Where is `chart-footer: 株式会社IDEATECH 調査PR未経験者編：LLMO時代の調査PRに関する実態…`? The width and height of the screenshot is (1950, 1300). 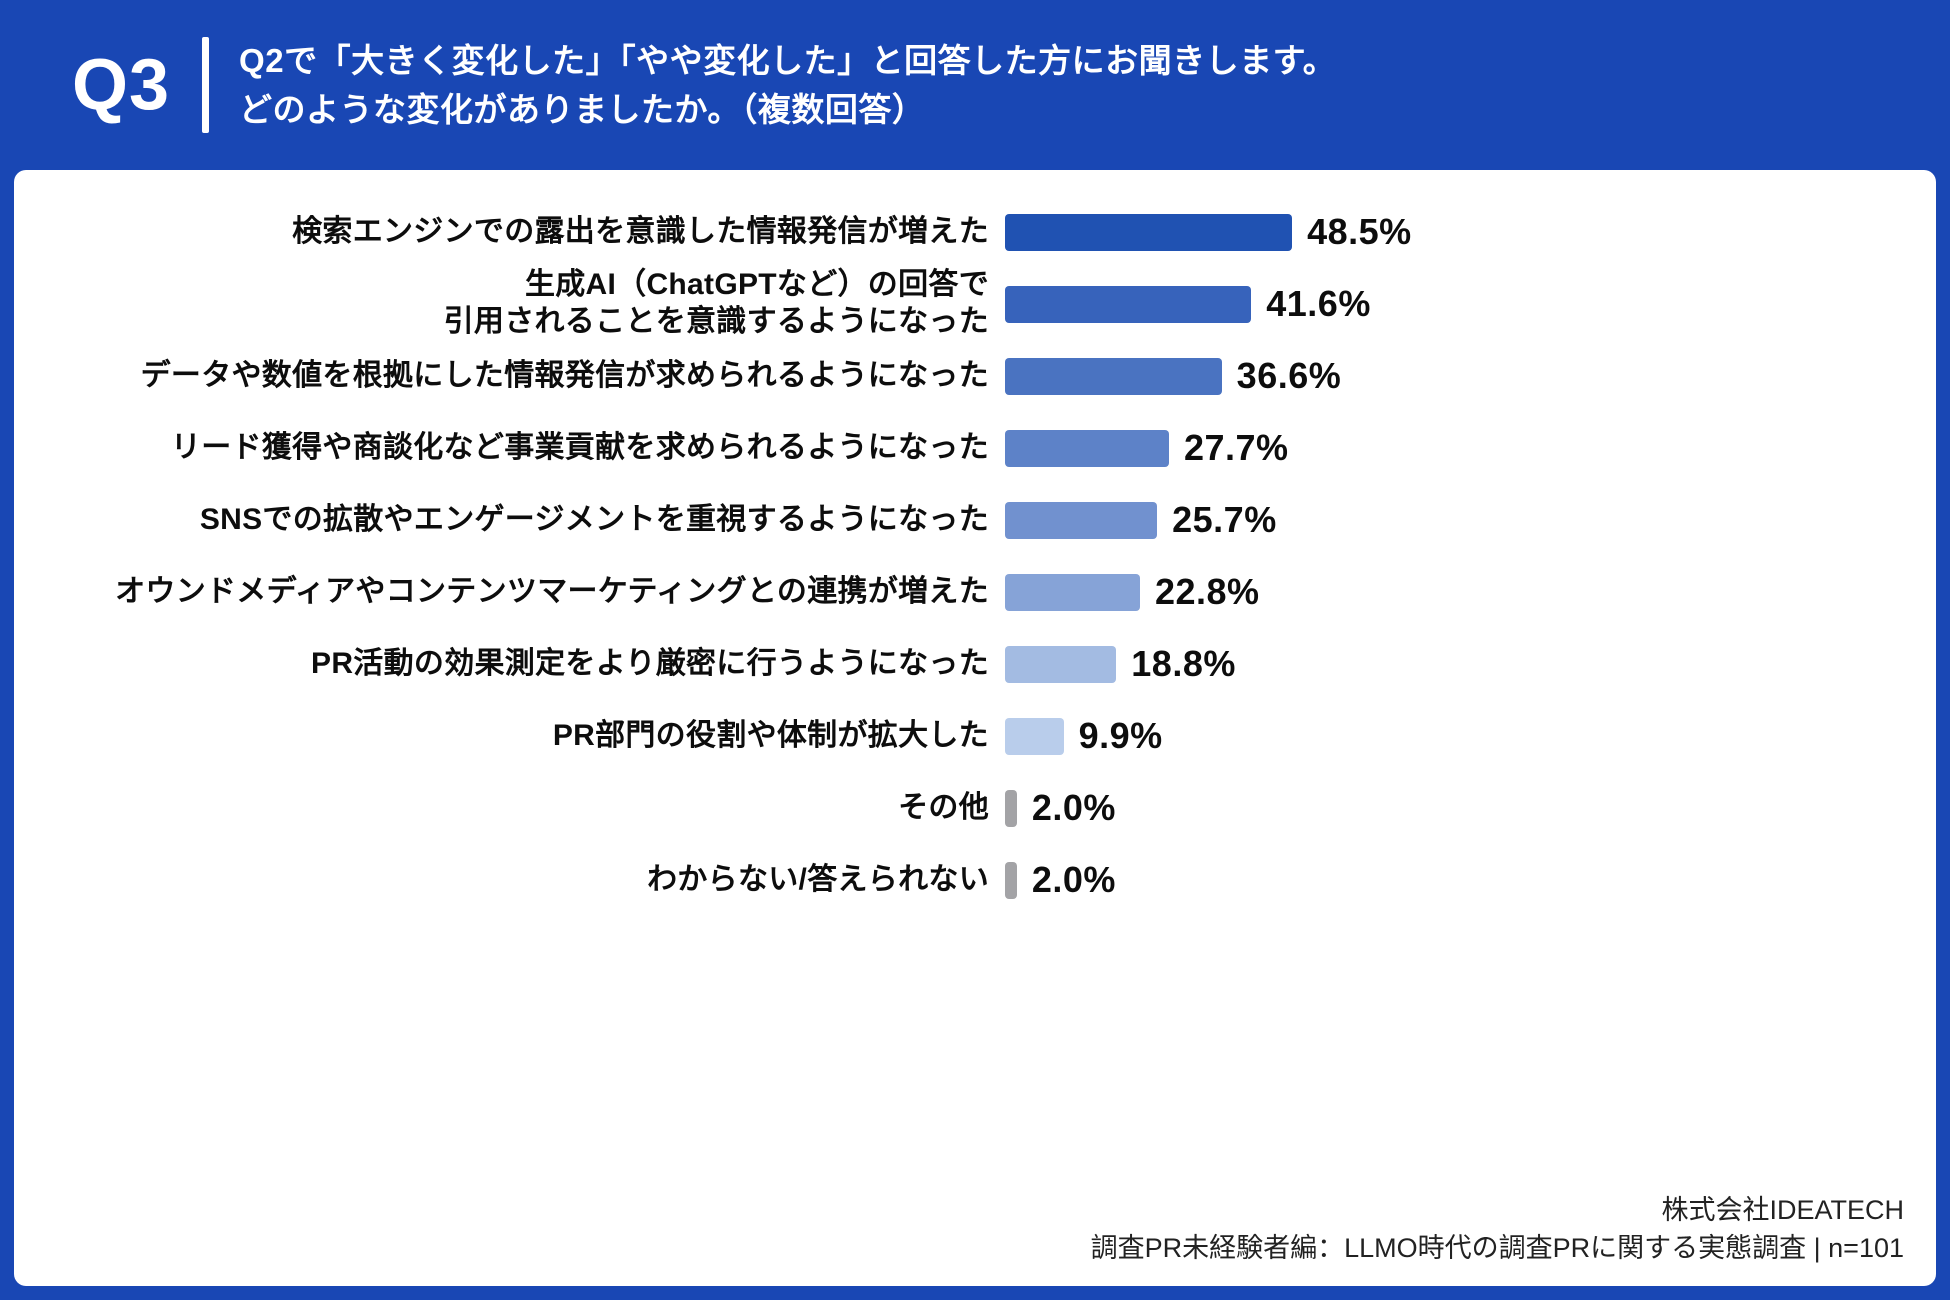 chart-footer: 株式会社IDEATECH 調査PR未経験者編：LLMO時代の調査PRに関する実態… is located at coordinates (1497, 1230).